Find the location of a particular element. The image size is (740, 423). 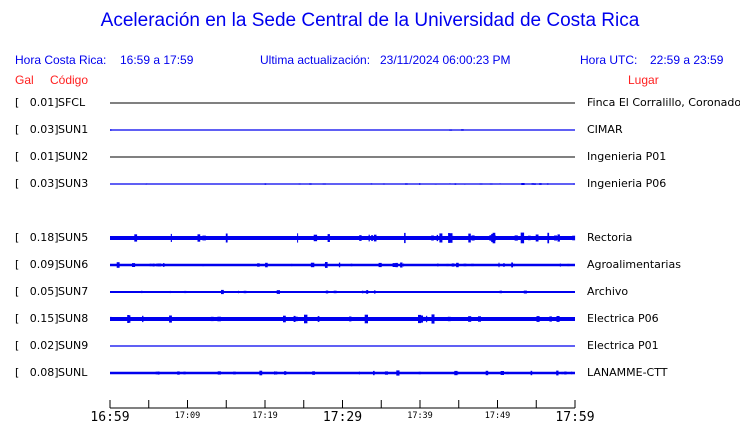

station-place: Ingenieria P06 is located at coordinates (627, 183).